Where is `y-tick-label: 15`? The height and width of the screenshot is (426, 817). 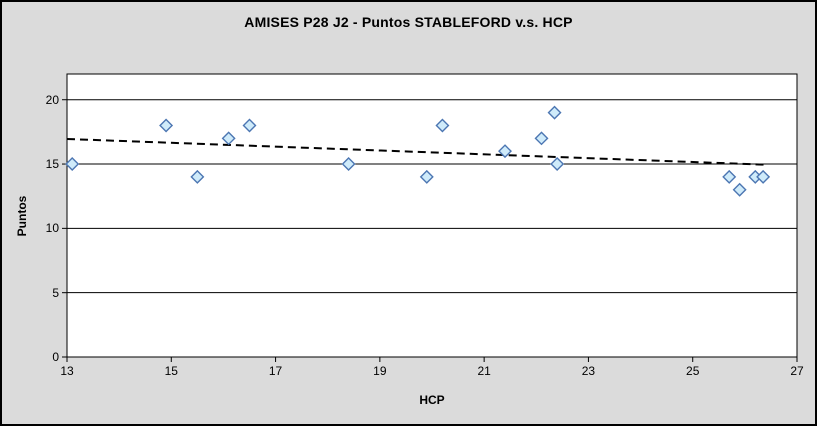
y-tick-label: 15 is located at coordinates (52, 164).